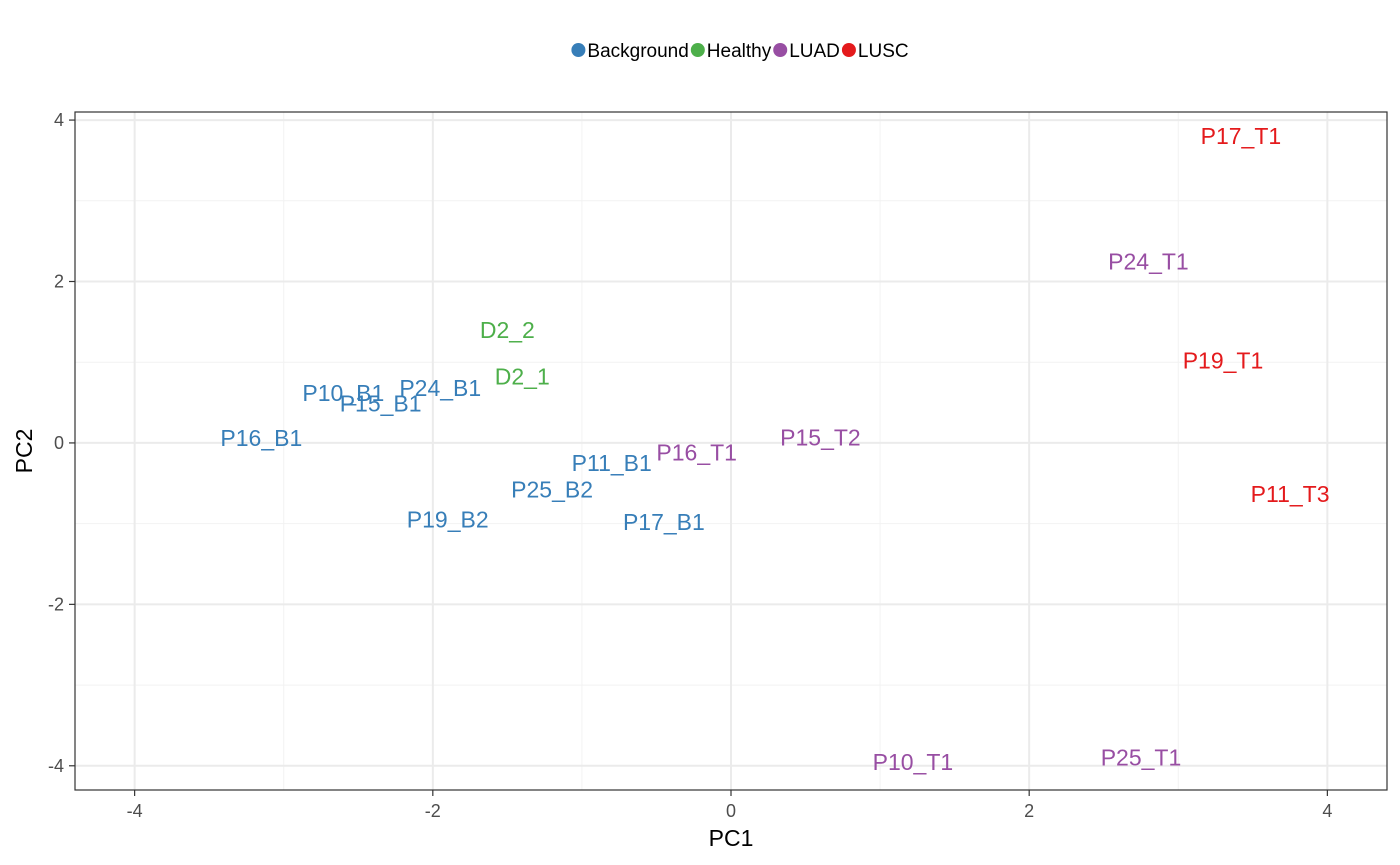 The image size is (1400, 865). What do you see at coordinates (848, 50) in the screenshot?
I see `legend-key-lusc` at bounding box center [848, 50].